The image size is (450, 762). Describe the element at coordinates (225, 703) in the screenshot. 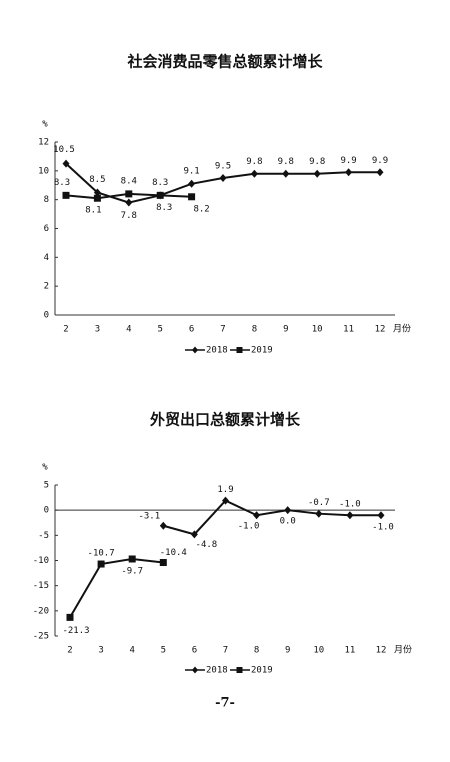

I see `page-number: -7-` at that location.